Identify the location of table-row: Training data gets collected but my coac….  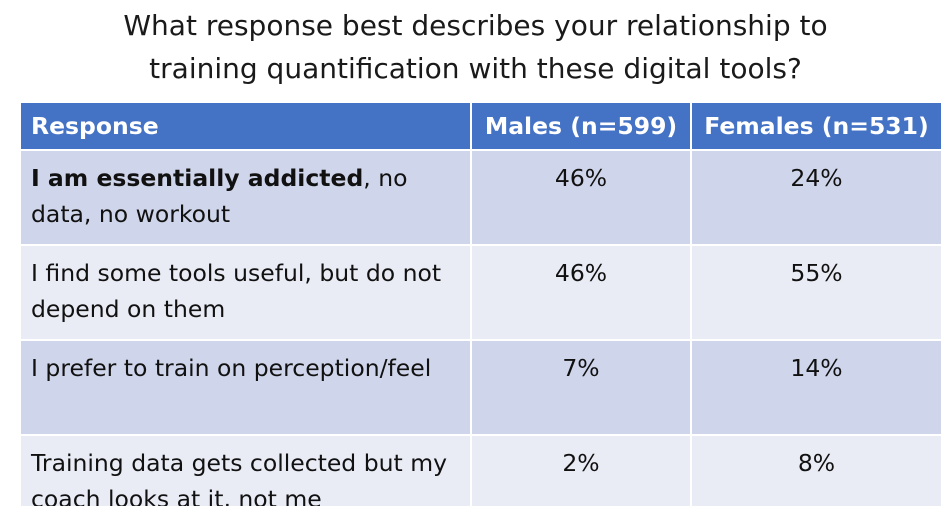
(481, 470).